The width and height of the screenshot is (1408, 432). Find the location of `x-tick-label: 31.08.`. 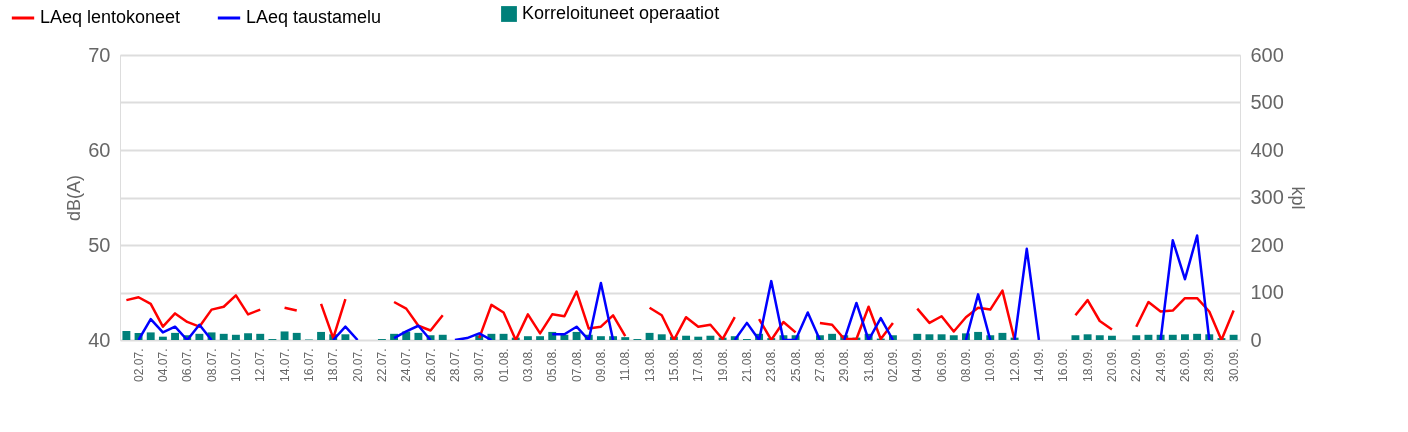

x-tick-label: 31.08. is located at coordinates (868, 365).